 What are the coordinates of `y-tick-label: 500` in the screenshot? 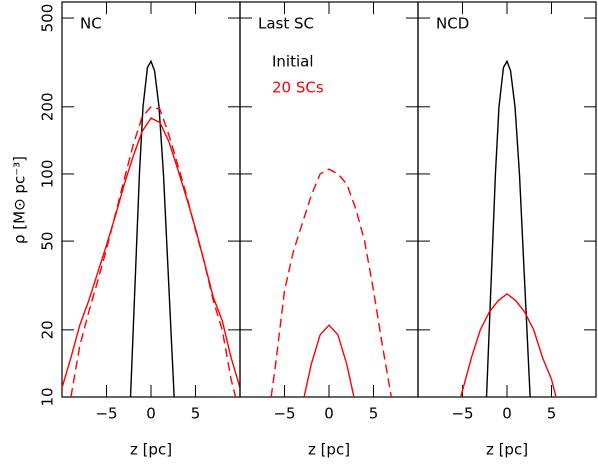 It's located at (48, 18).